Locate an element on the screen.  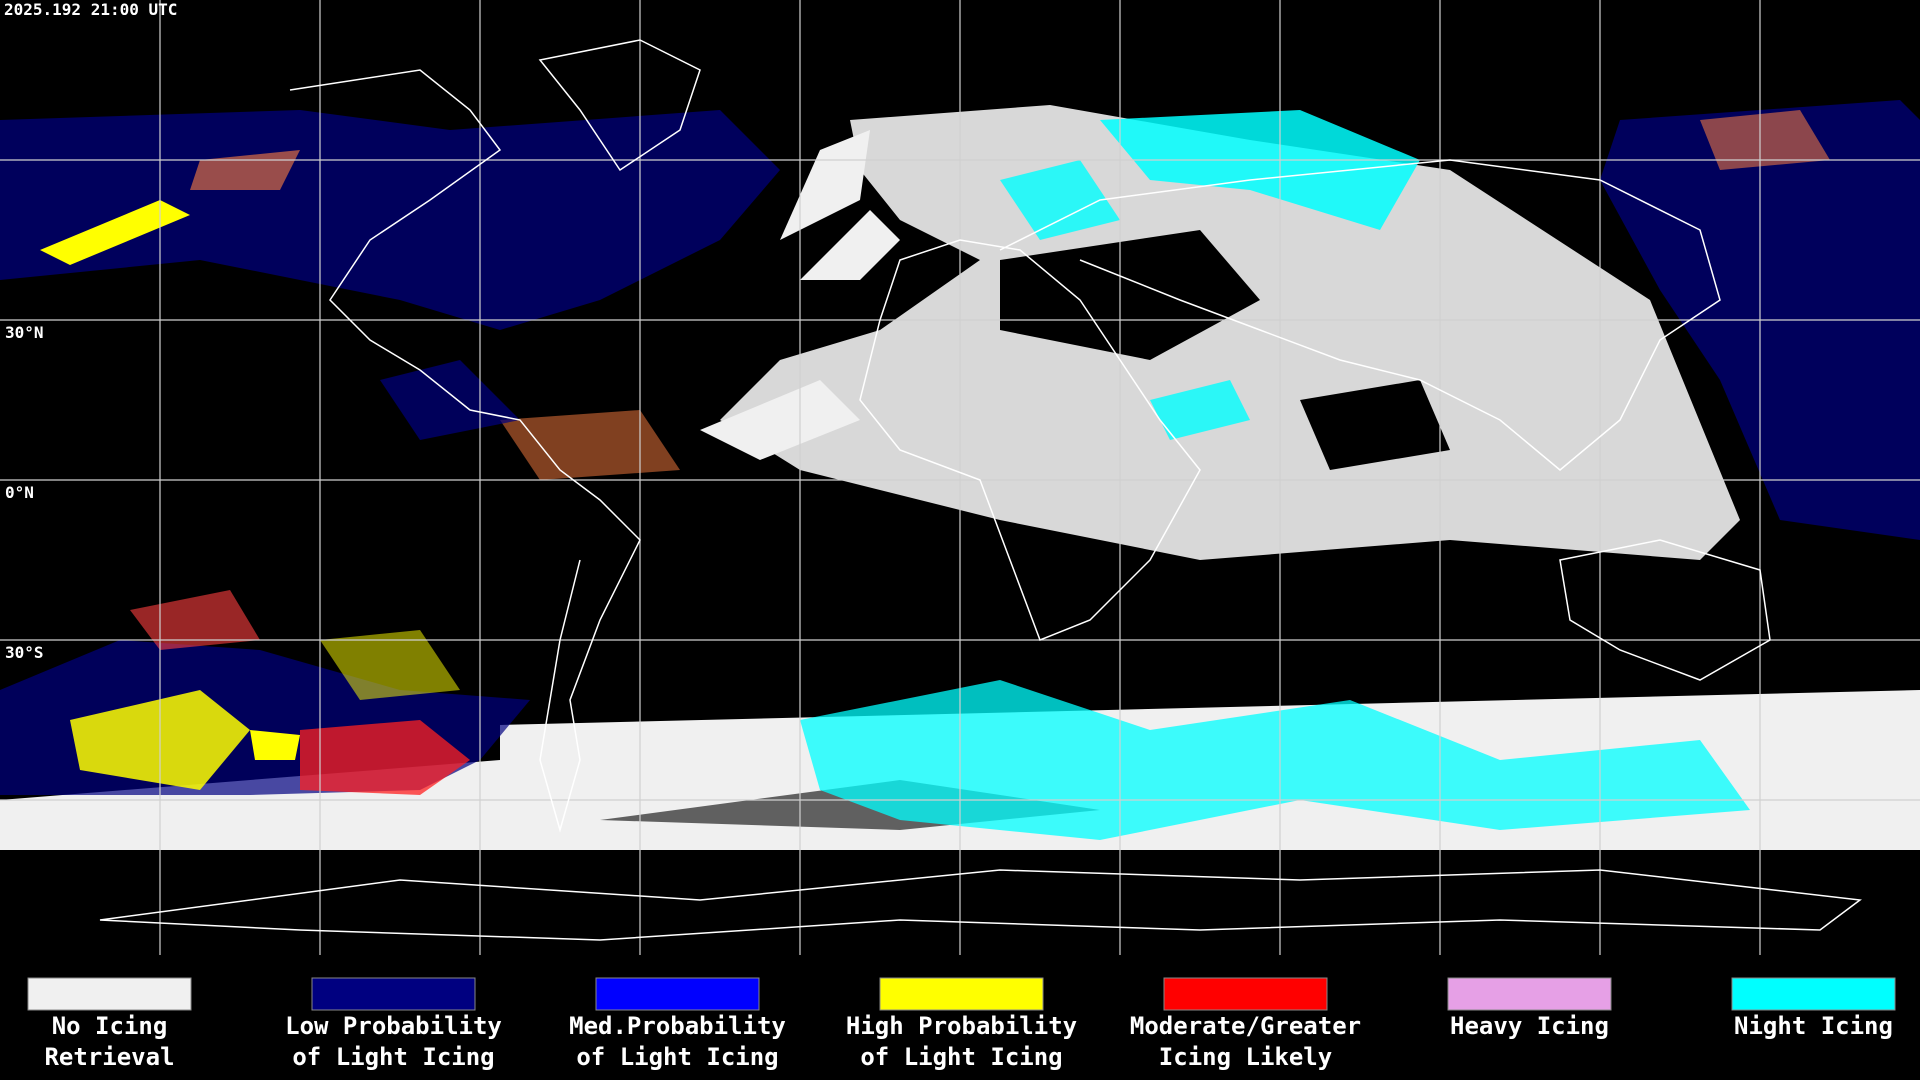
legend-label: Icing Likely is located at coordinates (1245, 1057).